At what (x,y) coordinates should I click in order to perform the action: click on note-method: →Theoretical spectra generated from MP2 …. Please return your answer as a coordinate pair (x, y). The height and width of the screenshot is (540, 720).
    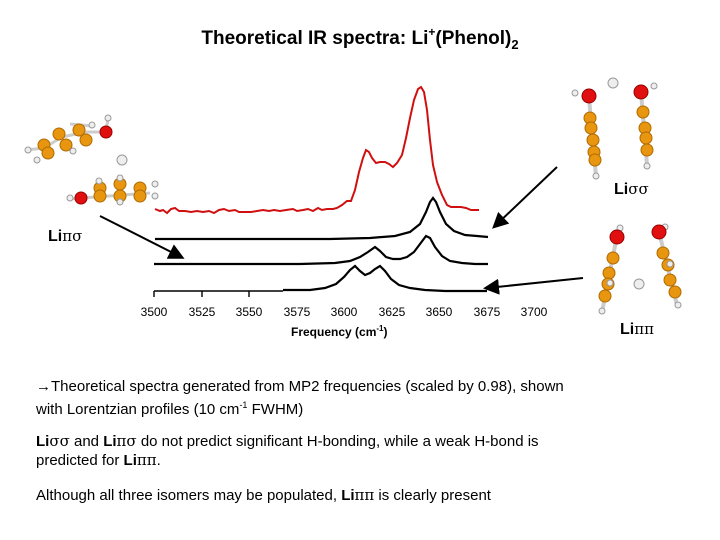
    Looking at the image, I should click on (366, 398).